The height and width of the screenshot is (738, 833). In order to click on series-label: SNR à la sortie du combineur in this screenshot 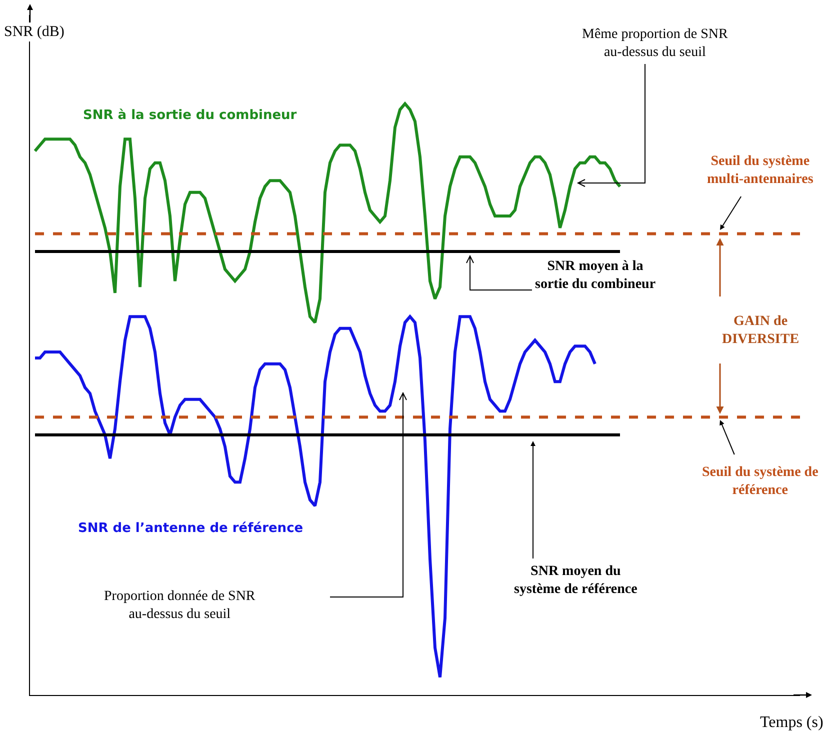, I will do `click(190, 115)`.